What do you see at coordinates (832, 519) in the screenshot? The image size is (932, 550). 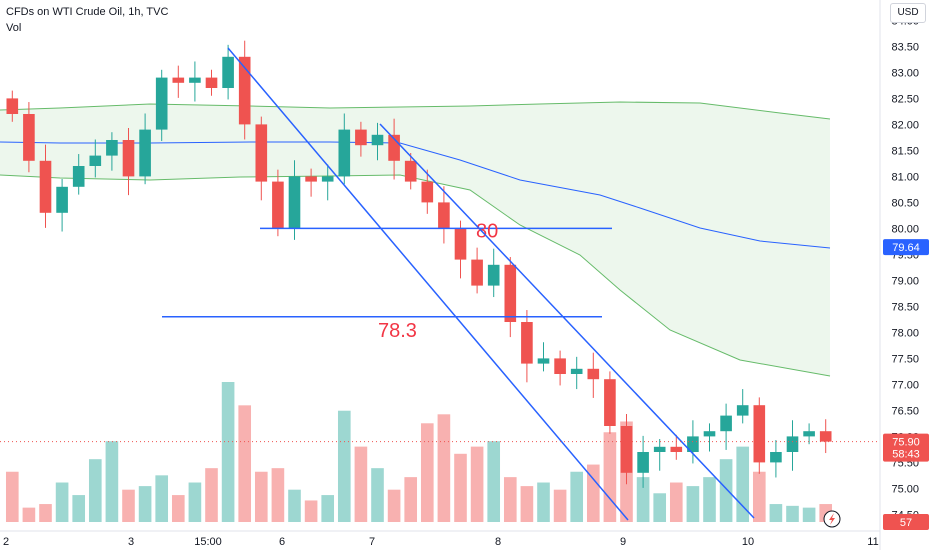 I see `lightning-icon-bolt` at bounding box center [832, 519].